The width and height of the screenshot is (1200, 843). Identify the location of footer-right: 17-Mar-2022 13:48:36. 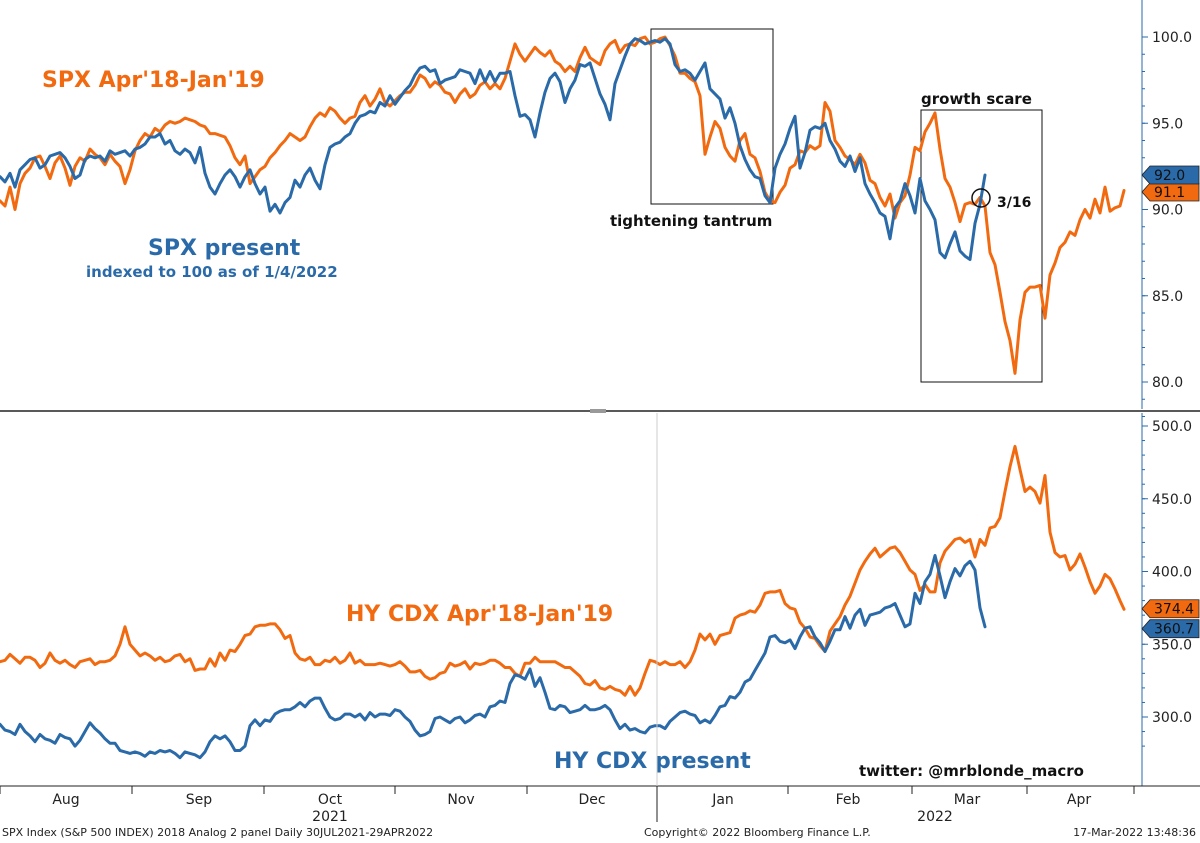
(1134, 832).